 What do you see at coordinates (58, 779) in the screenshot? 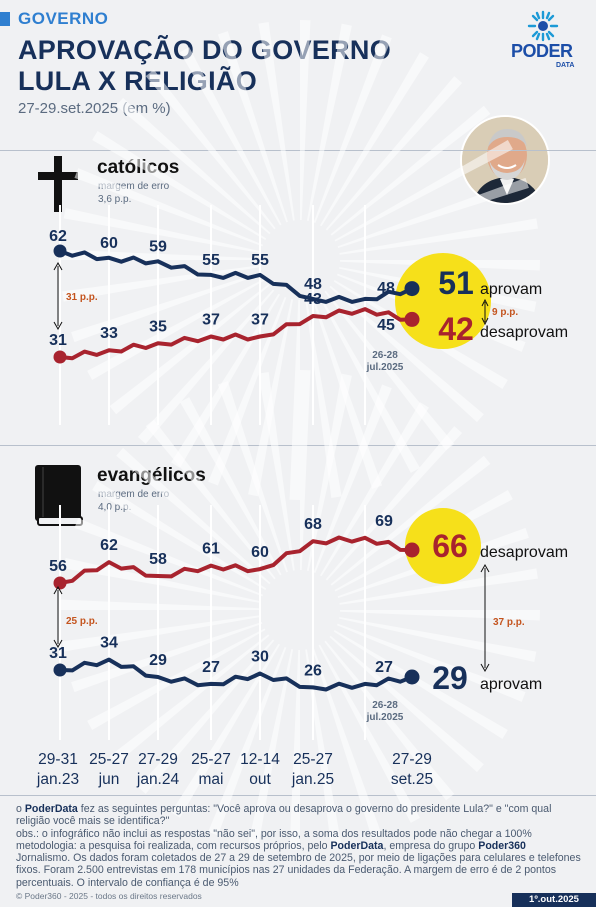
I see `x-axis-label-line2: jan.23` at bounding box center [58, 779].